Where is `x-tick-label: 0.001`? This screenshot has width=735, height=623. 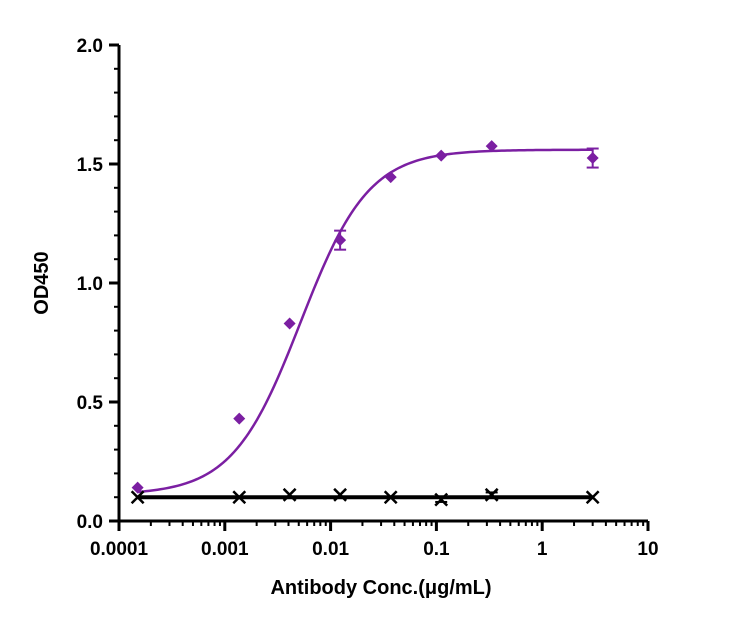 x-tick-label: 0.001 is located at coordinates (225, 549).